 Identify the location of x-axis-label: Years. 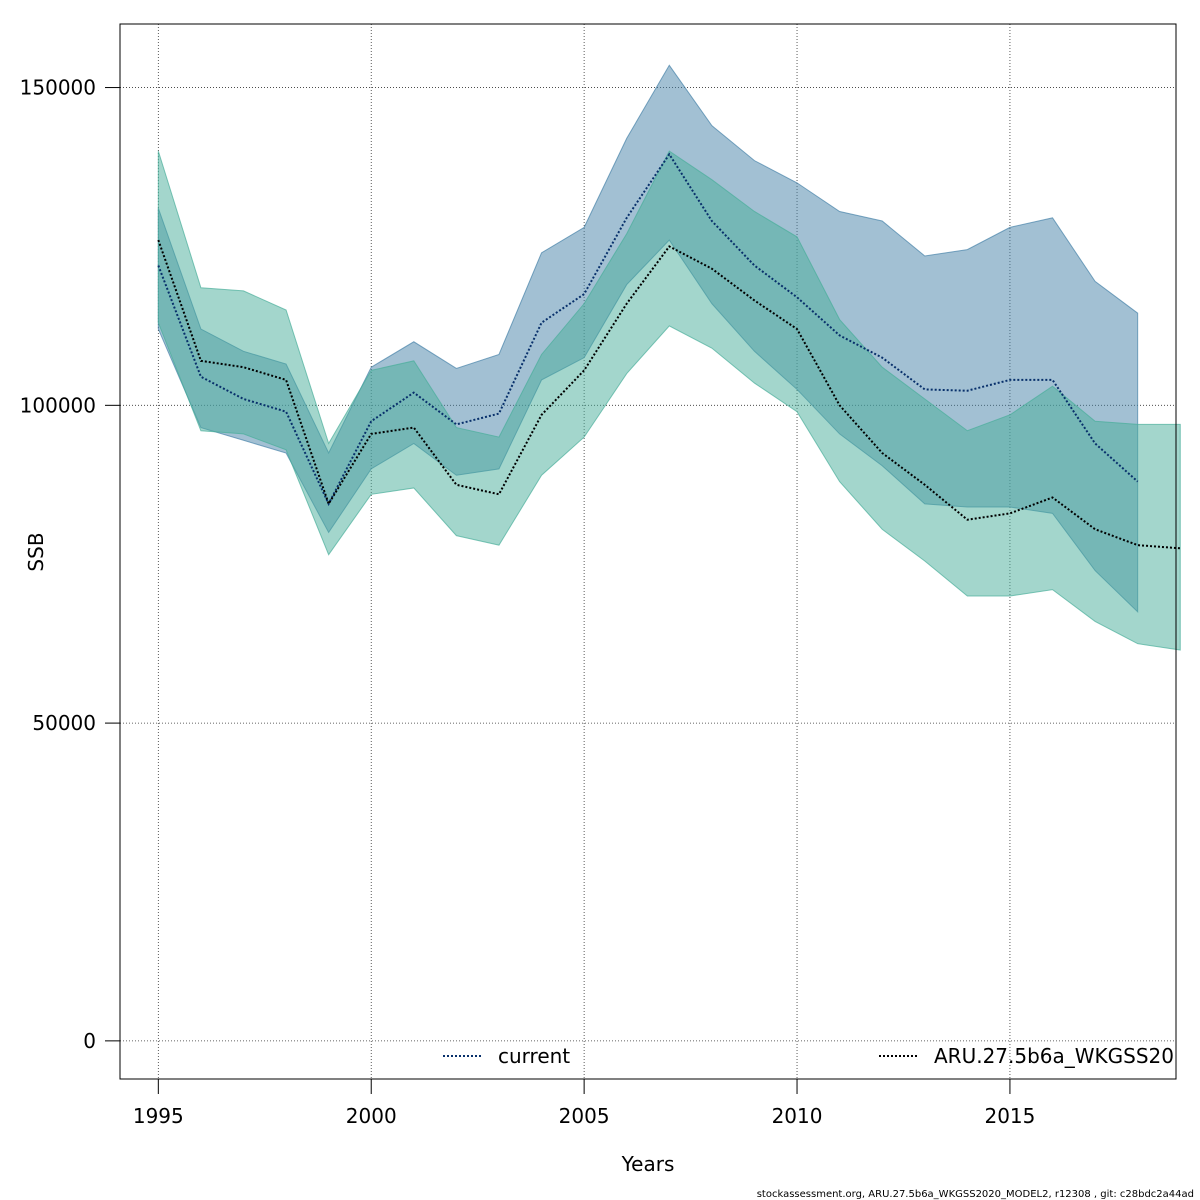
(648, 1164).